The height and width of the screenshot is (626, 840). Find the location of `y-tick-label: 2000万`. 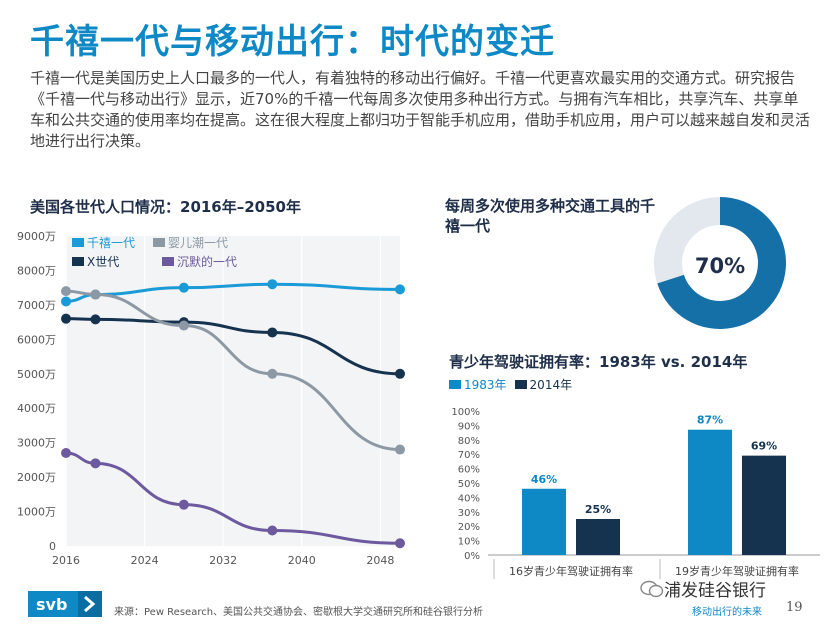

y-tick-label: 2000万 is located at coordinates (36, 477).